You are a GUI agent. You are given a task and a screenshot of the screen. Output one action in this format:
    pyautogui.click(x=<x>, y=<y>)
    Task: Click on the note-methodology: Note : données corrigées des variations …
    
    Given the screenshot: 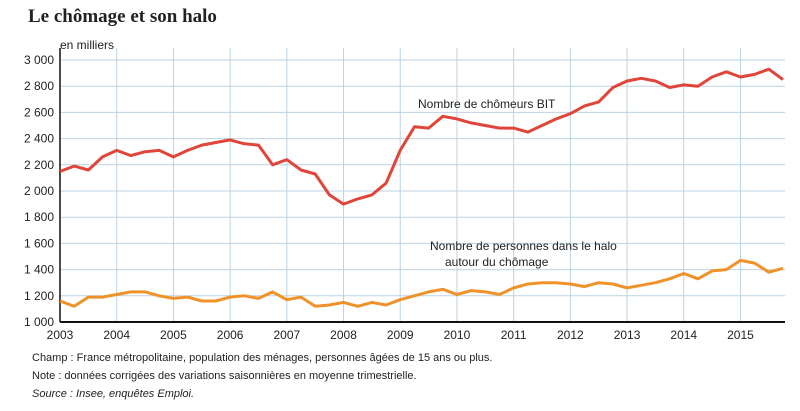 What is the action you would take?
    pyautogui.click(x=224, y=376)
    